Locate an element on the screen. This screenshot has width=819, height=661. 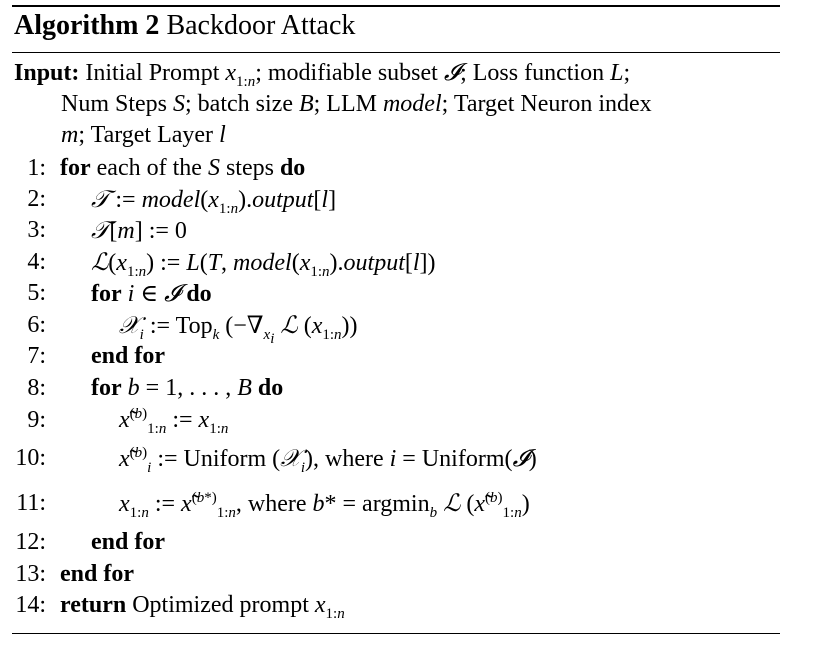
line-end-for-batch: 12: end for is located at coordinates (396, 542).